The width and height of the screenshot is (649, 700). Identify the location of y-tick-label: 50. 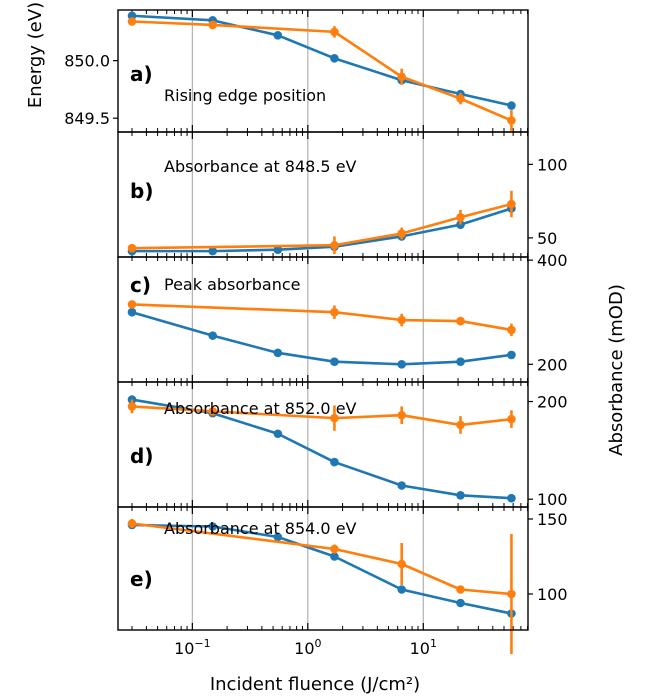
(547, 238).